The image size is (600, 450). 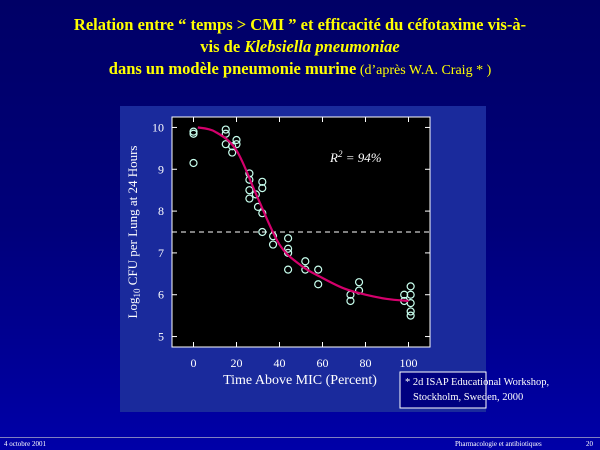 I want to click on annotation-text: = 94%, so click(x=361, y=157).